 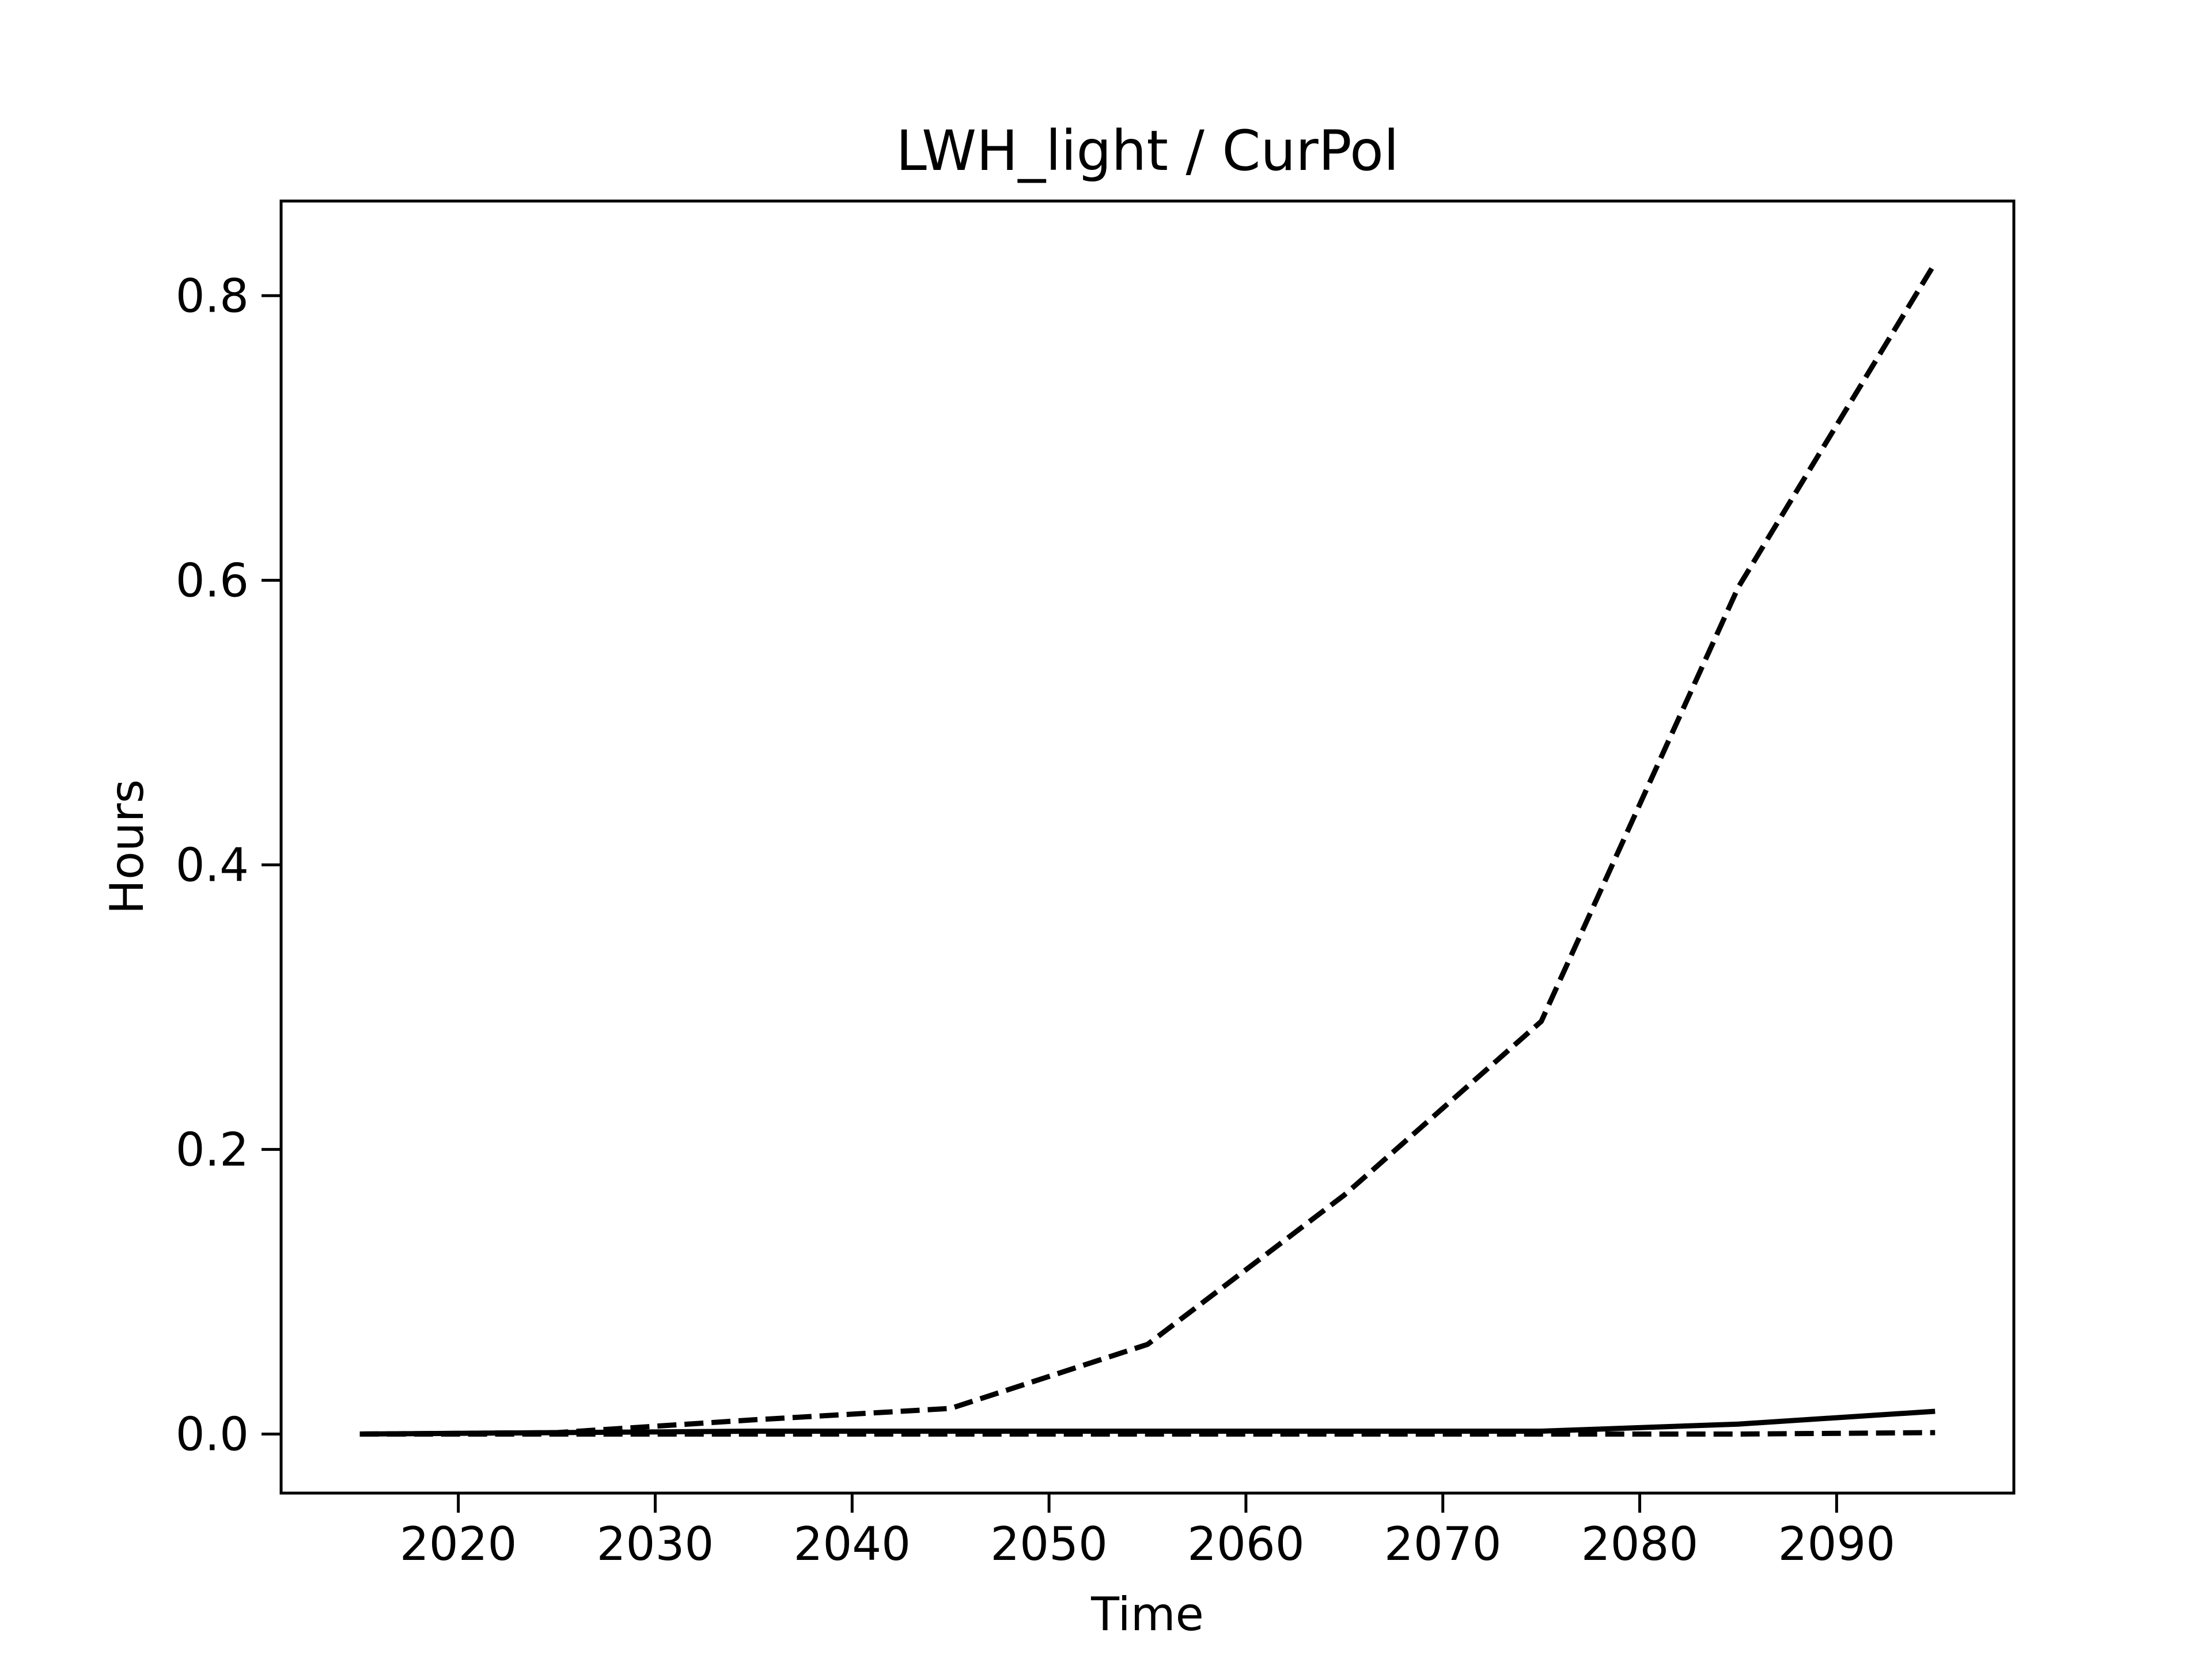 What do you see at coordinates (1147, 1532) in the screenshot?
I see `x-axis-ticks: 2020 2030 2040 2050 2060 2070 2080 2090` at bounding box center [1147, 1532].